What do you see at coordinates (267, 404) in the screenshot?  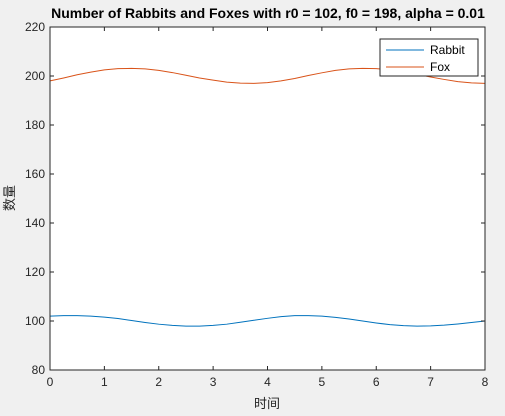 I see `x-axis-label: 时间` at bounding box center [267, 404].